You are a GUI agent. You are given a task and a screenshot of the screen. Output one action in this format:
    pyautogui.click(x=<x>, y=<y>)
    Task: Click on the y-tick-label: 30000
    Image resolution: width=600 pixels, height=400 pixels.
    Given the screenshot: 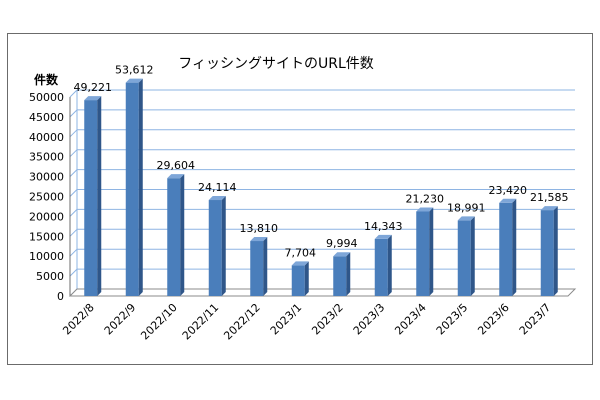 What is the action you would take?
    pyautogui.click(x=46, y=177)
    